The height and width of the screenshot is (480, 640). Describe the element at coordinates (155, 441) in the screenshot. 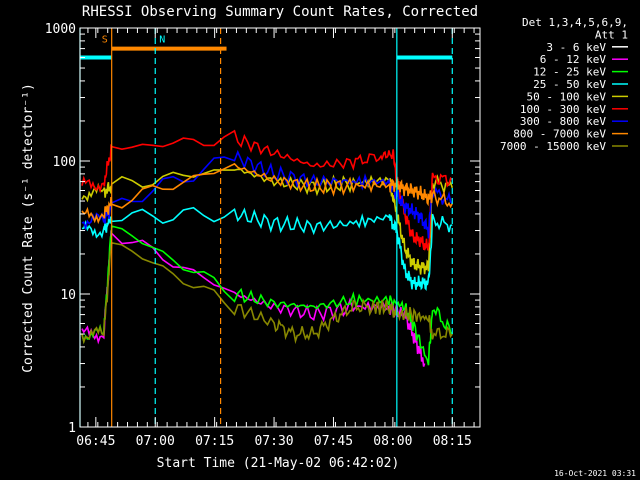

I see `x-tick-label: 07:00` at that location.